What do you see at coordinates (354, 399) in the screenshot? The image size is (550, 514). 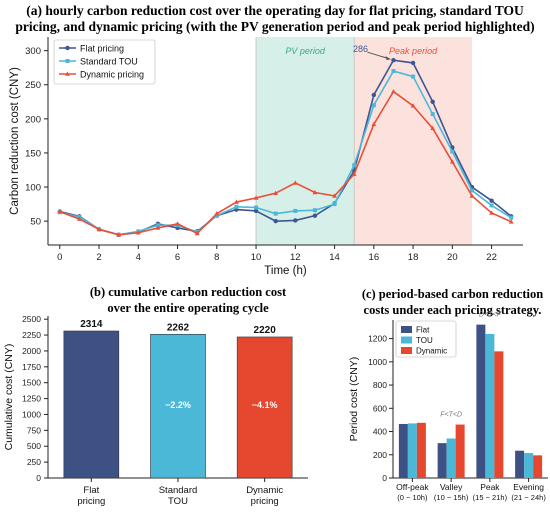 I see `y-axis-label: Period cost (CNY)` at bounding box center [354, 399].